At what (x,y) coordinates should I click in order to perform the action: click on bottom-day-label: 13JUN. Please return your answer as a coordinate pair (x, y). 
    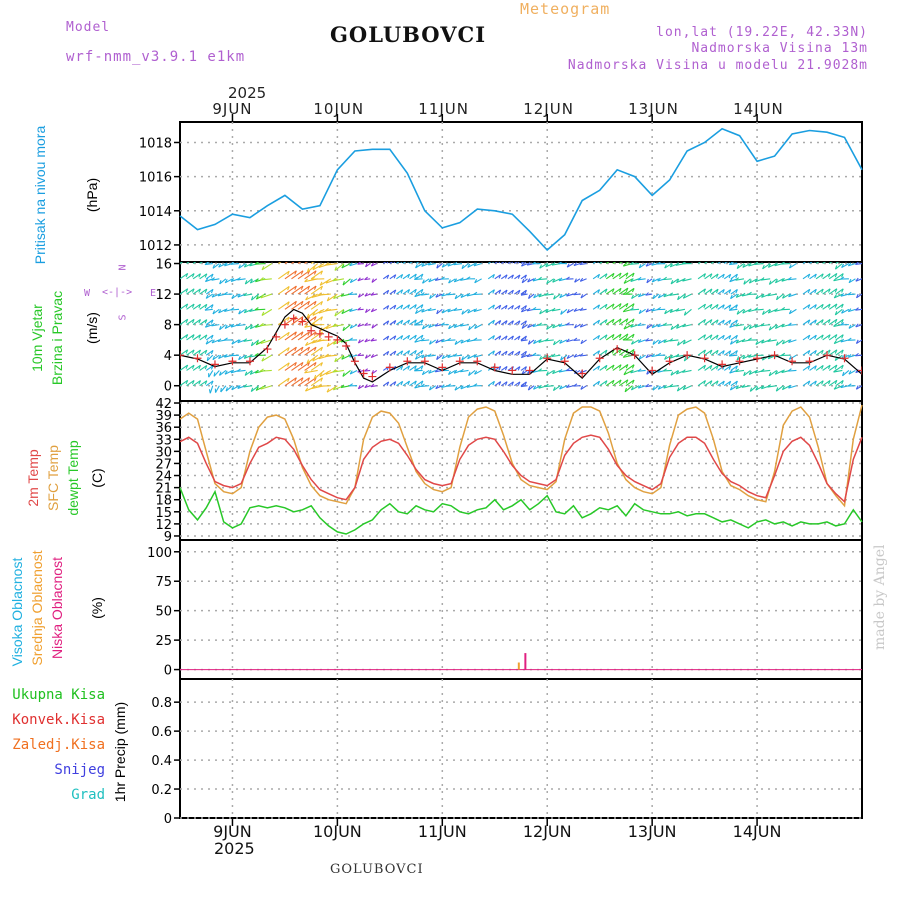
    Looking at the image, I should click on (652, 831).